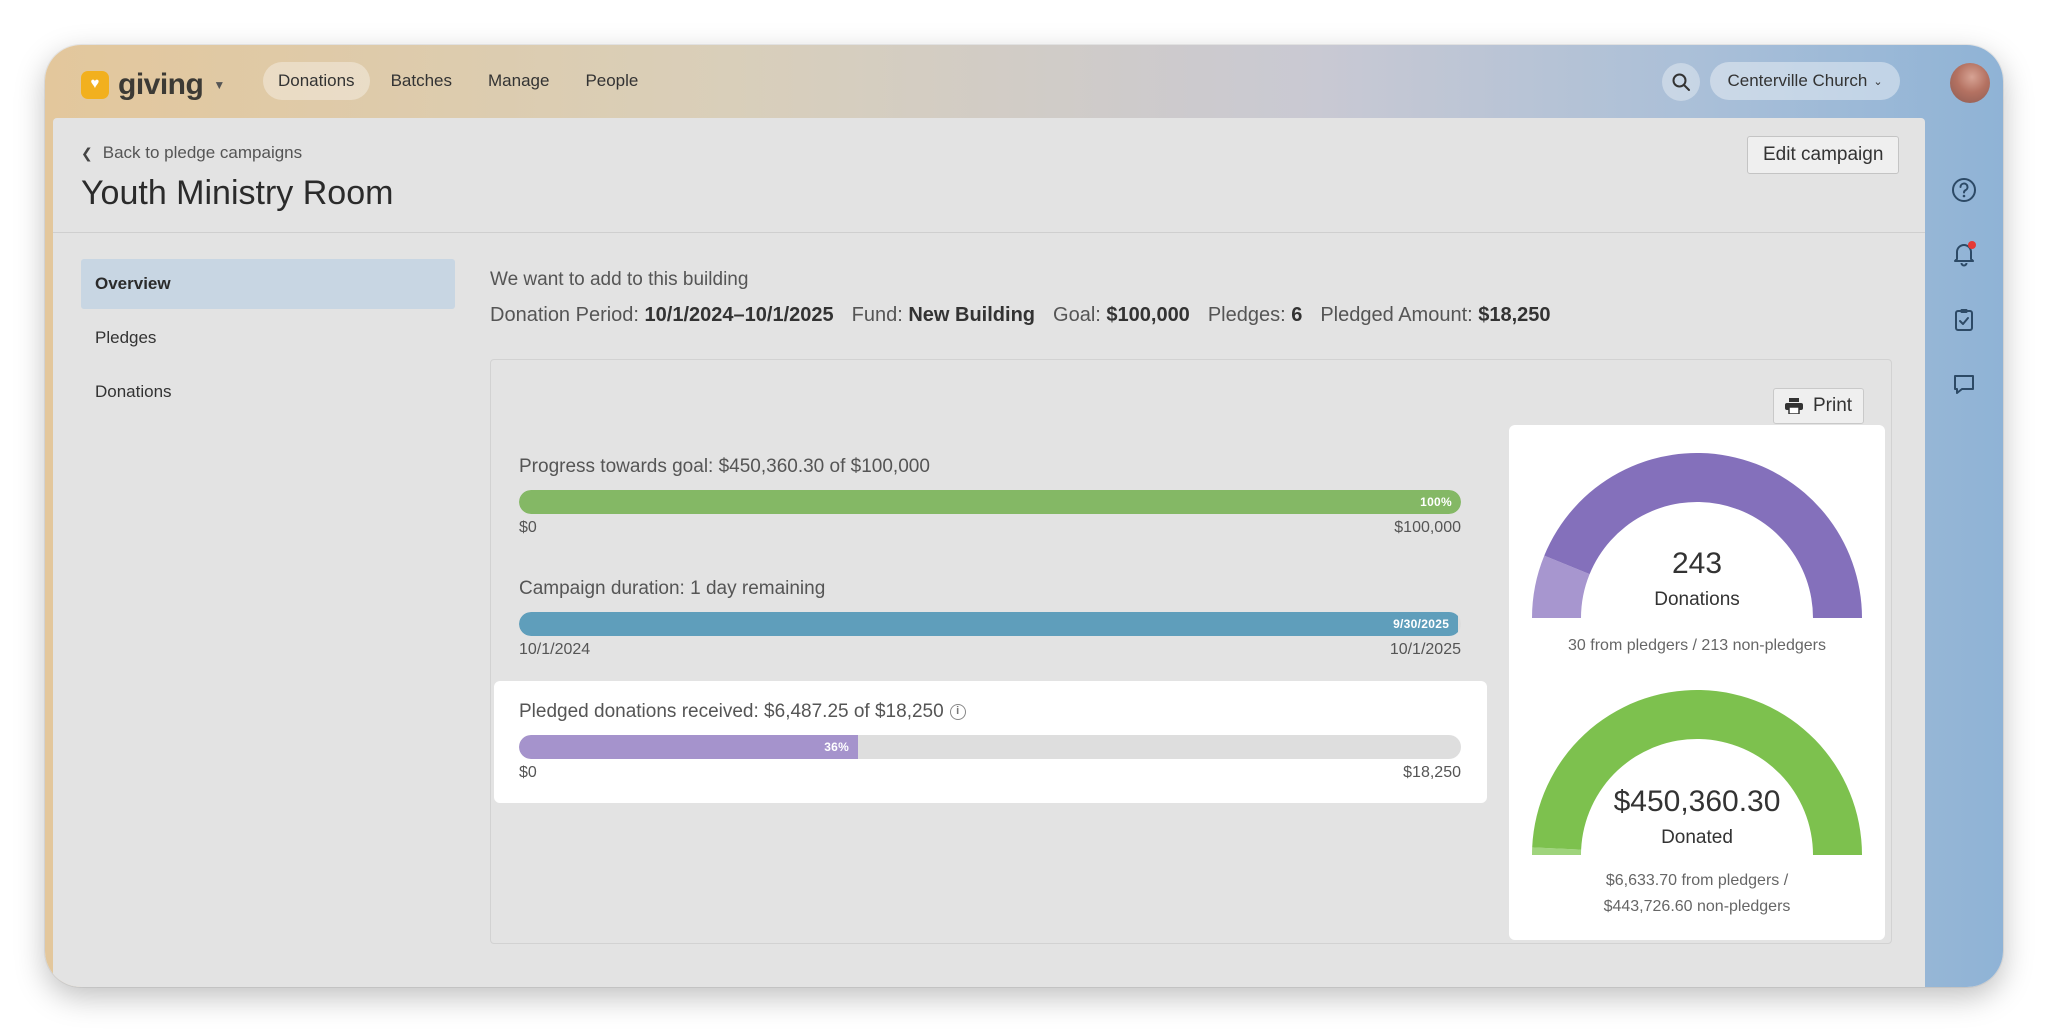 The width and height of the screenshot is (2048, 1032). I want to click on goal-progress-percent: 100%, so click(1436, 502).